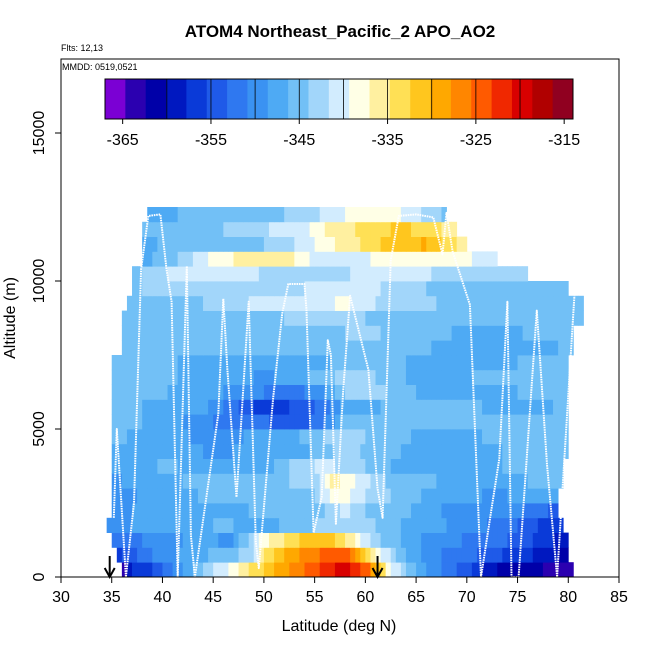  What do you see at coordinates (10, 318) in the screenshot?
I see `y-axis-label: Altitude (m)` at bounding box center [10, 318].